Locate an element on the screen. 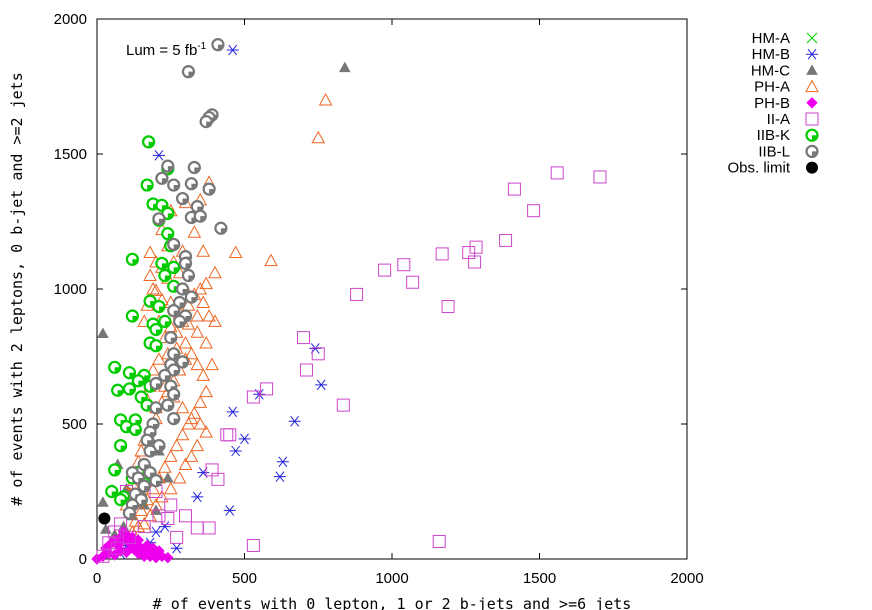 Image resolution: width=872 pixels, height=610 pixels. x-tick-label: 1500 is located at coordinates (539, 578).